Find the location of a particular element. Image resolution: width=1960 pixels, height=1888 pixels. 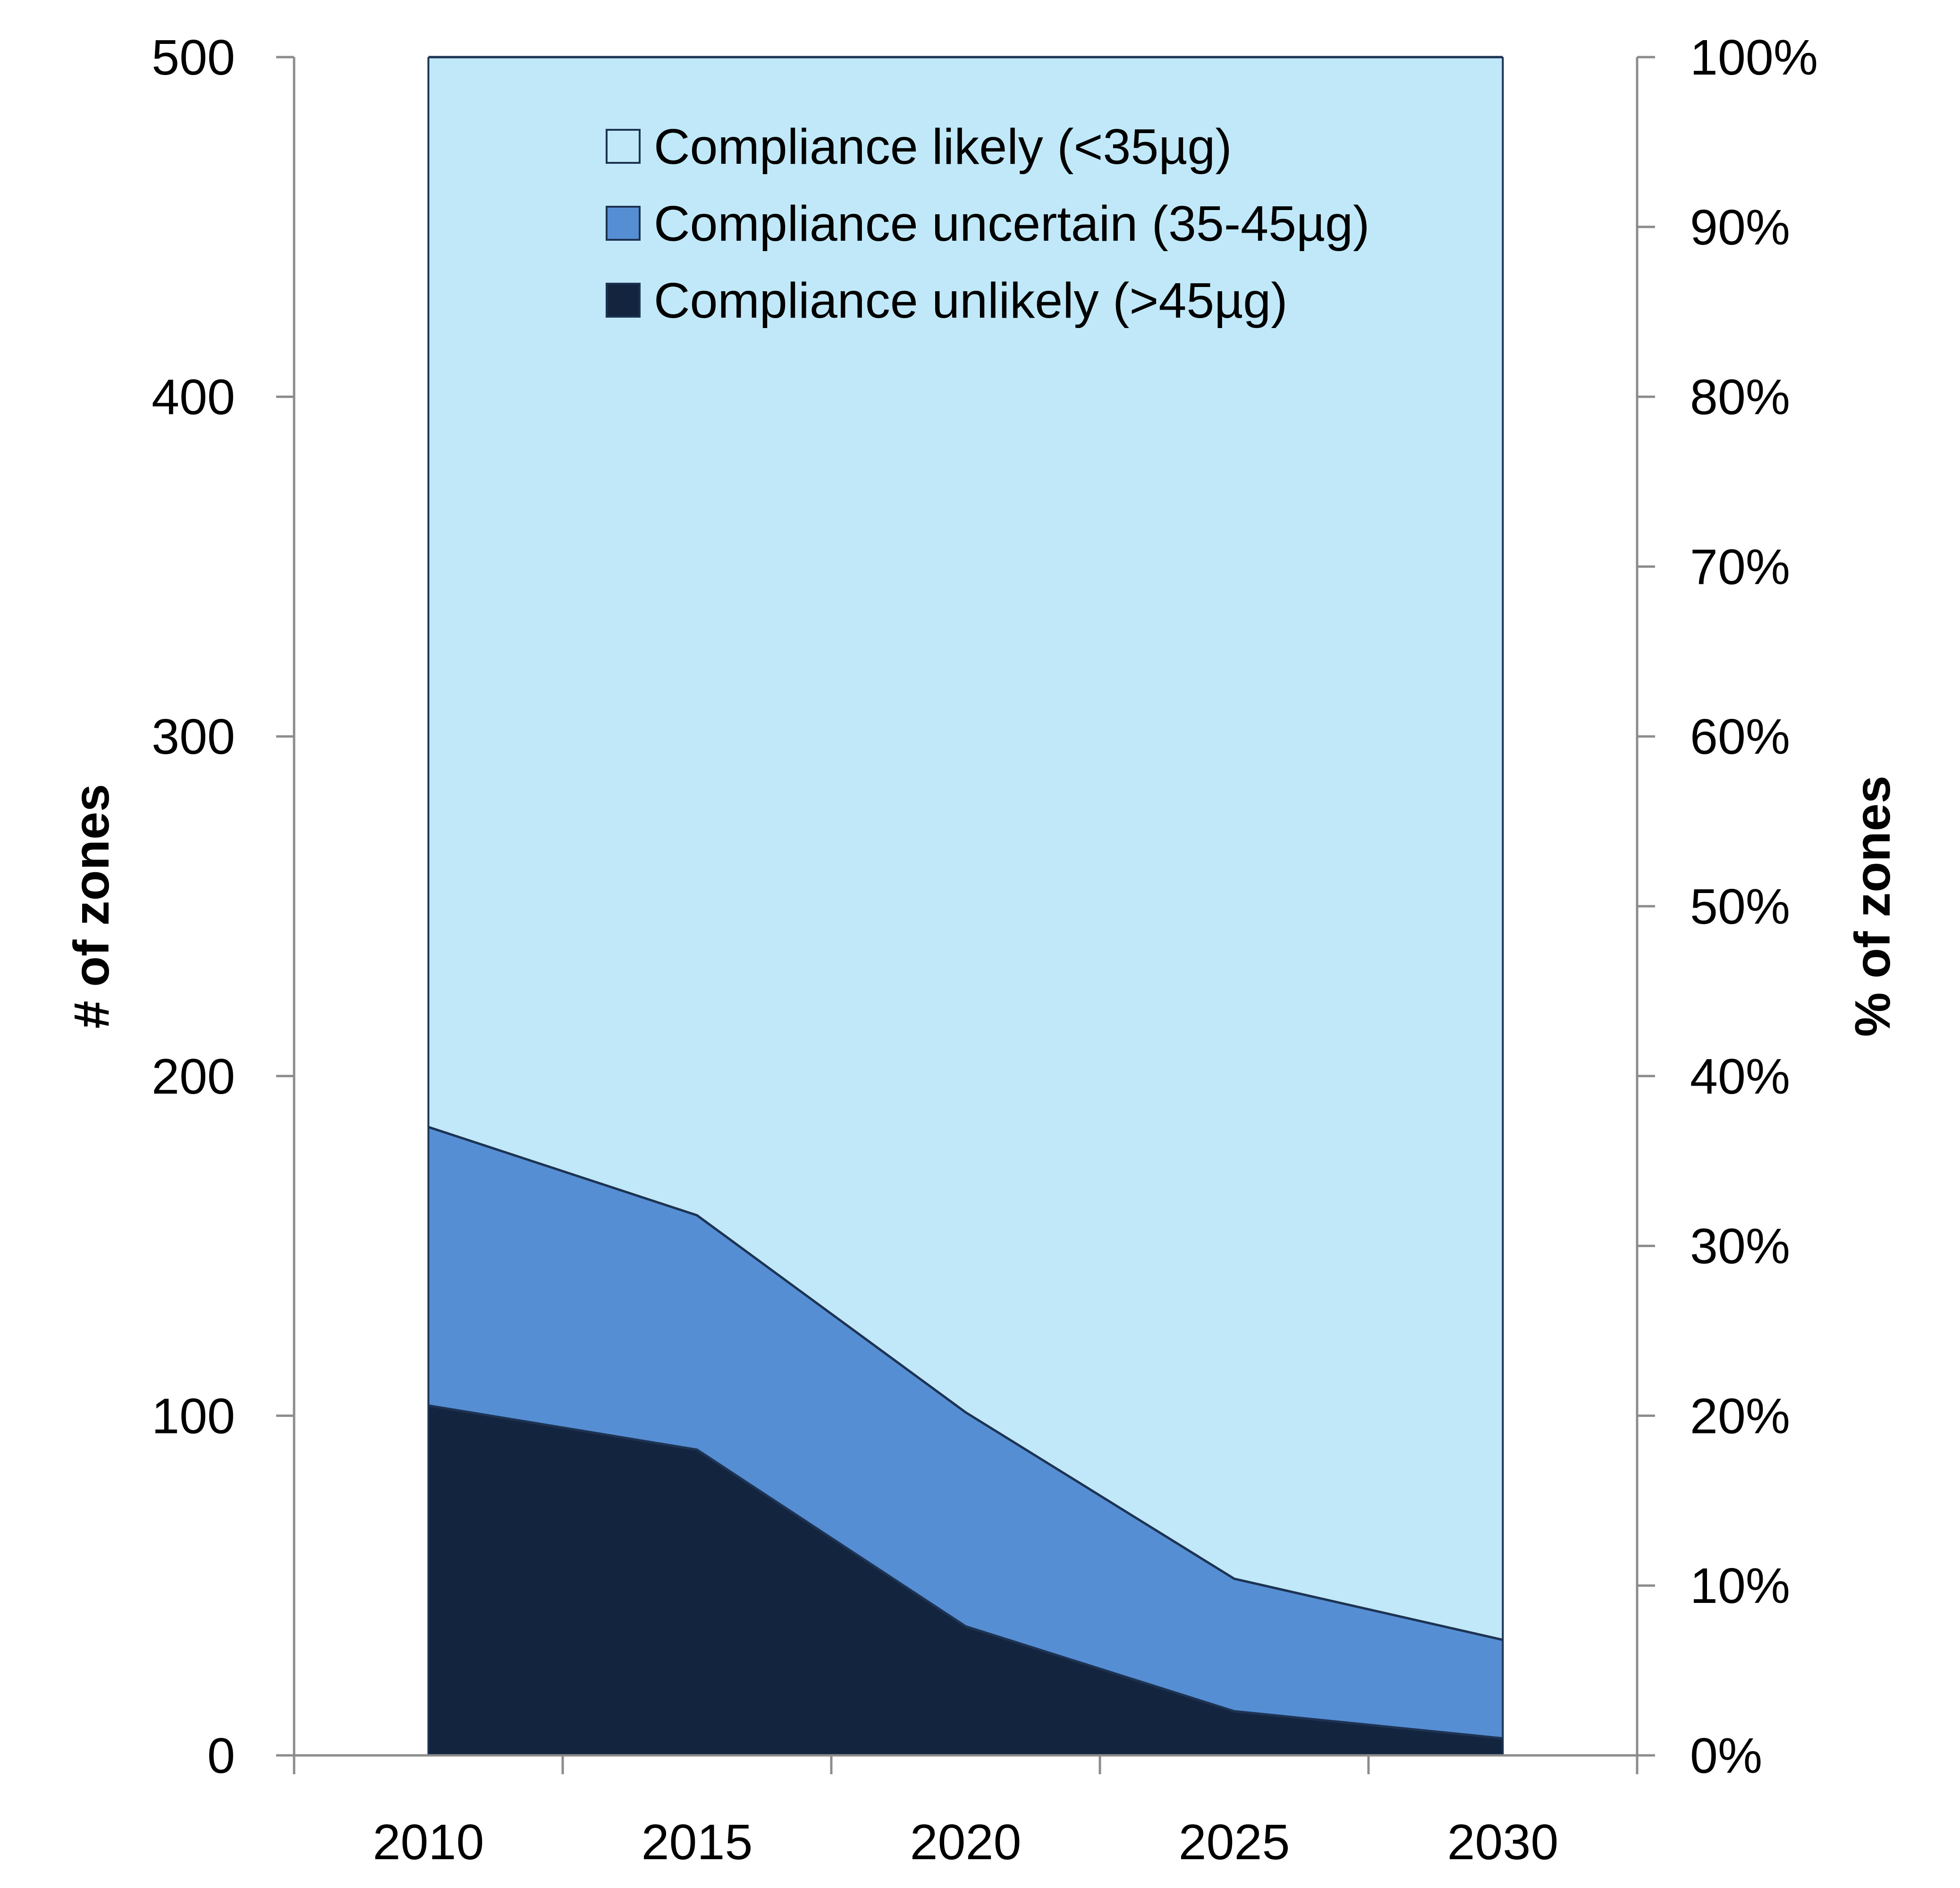

left-tick-label: 0 is located at coordinates (221, 1756).